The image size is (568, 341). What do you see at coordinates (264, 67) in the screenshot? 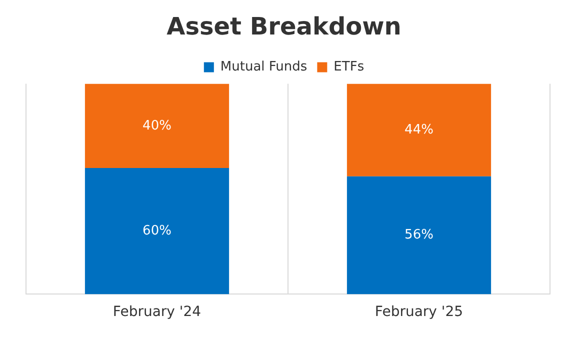
I see `legend-label: Mutual Funds` at bounding box center [264, 67].